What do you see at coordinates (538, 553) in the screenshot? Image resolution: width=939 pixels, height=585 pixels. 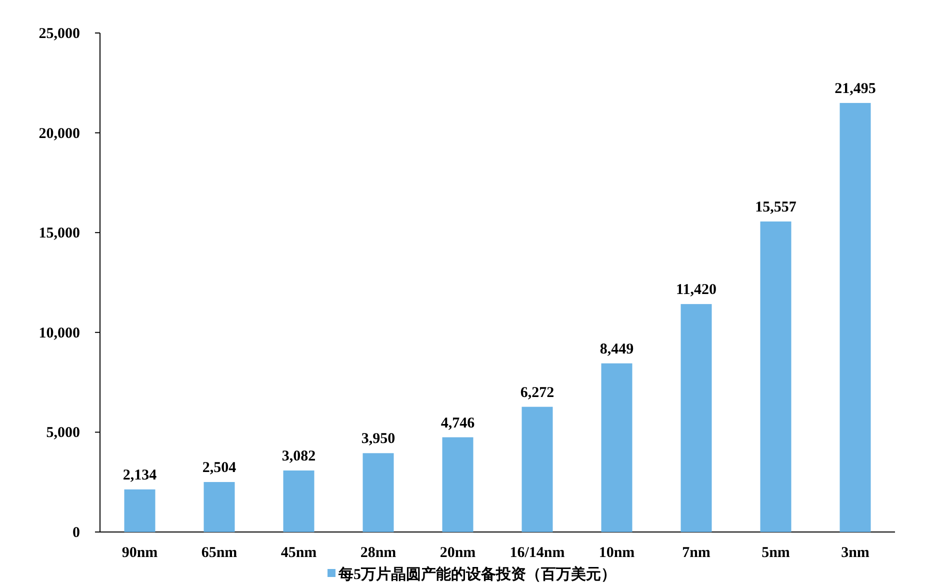 I see `x-tick-label: 16/14nm` at bounding box center [538, 553].